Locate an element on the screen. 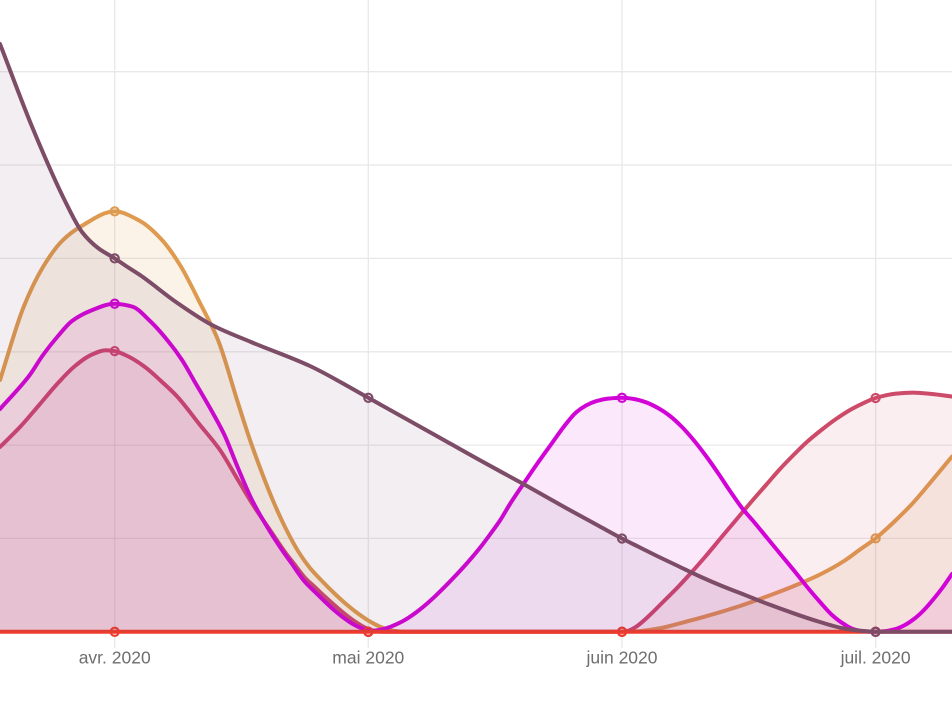  svg-text: mai 2020 is located at coordinates (368, 658).